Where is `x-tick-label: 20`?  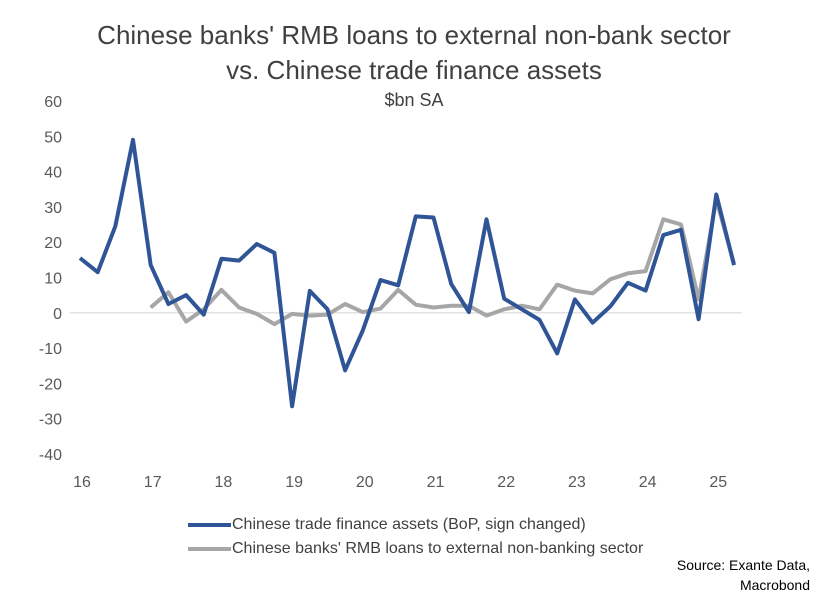
x-tick-label: 20 is located at coordinates (365, 482).